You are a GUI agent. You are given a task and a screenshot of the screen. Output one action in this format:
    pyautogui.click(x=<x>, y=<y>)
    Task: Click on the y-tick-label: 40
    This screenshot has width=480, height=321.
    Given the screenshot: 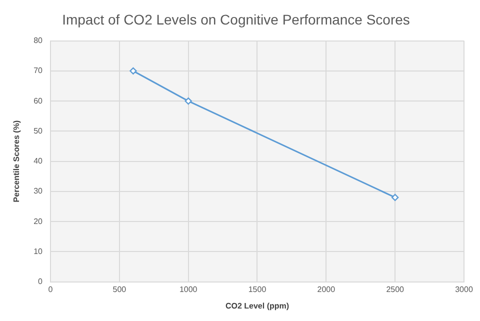 What is the action you would take?
    pyautogui.click(x=39, y=161)
    